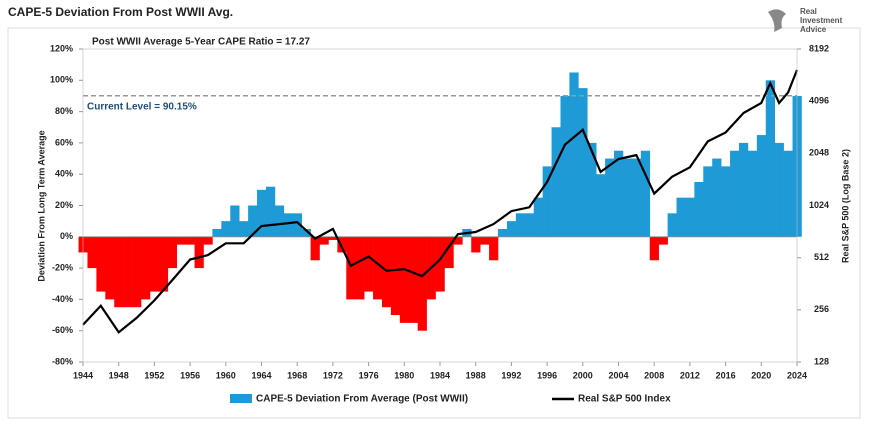 The image size is (870, 430). Describe the element at coordinates (654, 375) in the screenshot. I see `x-tick-label: 2008` at that location.